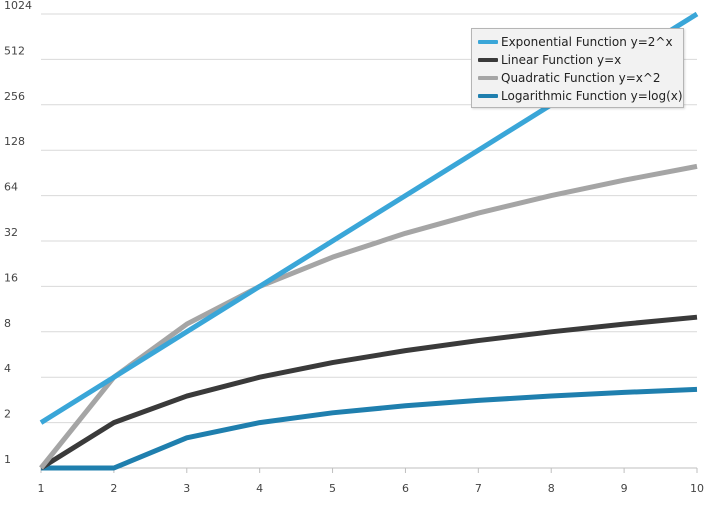 The height and width of the screenshot is (506, 713). I want to click on x-tick-label: 6, so click(405, 488).